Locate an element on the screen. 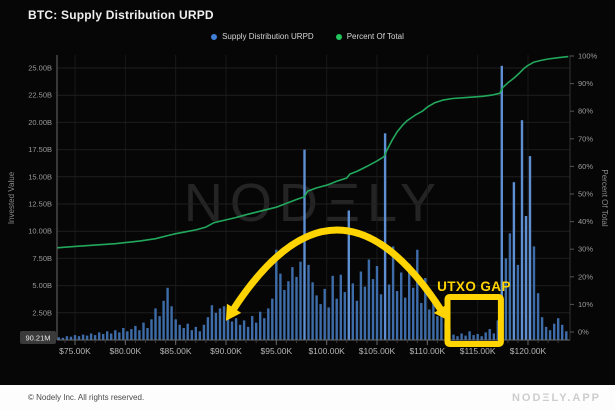  page-title: BTC: Supply Distribution URPD is located at coordinates (121, 15).